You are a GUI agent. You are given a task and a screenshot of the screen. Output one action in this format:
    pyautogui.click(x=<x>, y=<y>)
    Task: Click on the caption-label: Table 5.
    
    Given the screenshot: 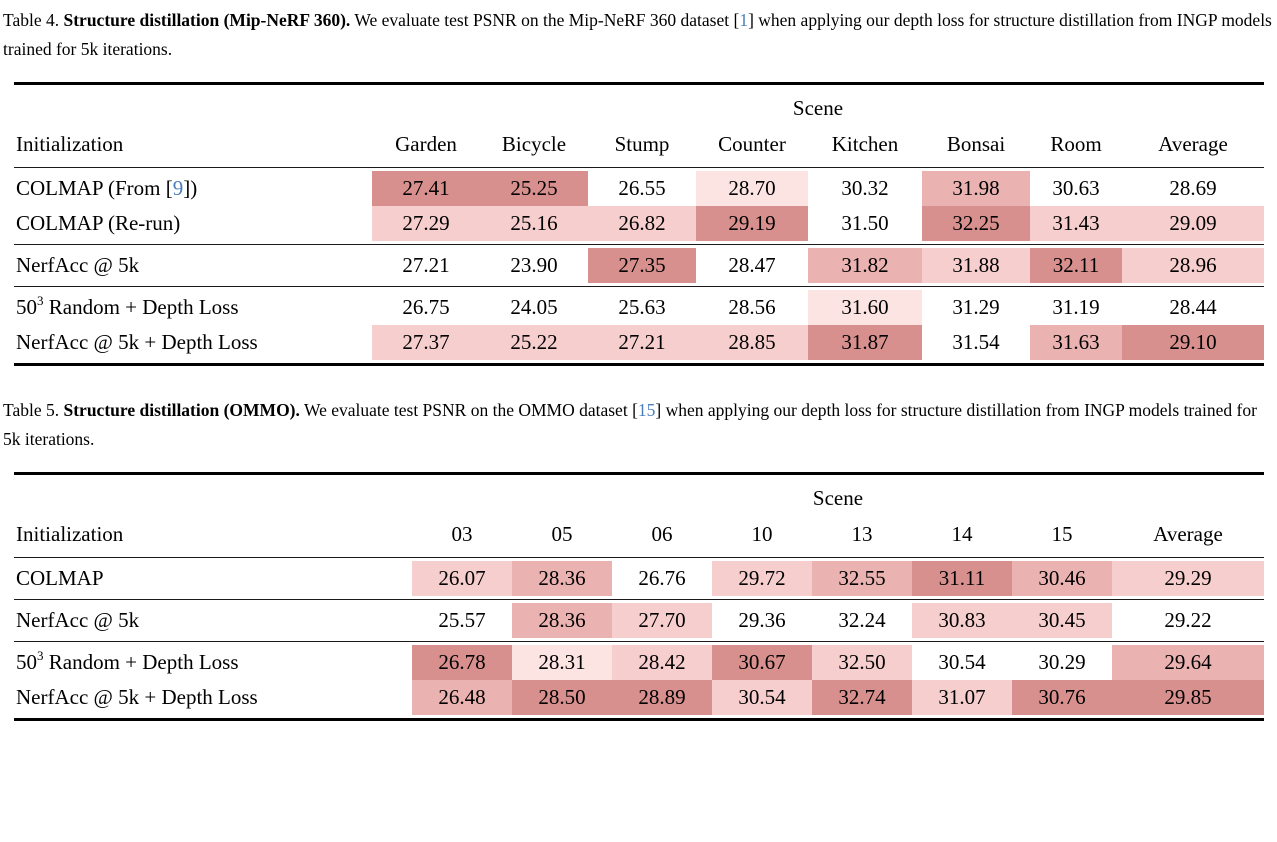 What is the action you would take?
    pyautogui.click(x=33, y=410)
    